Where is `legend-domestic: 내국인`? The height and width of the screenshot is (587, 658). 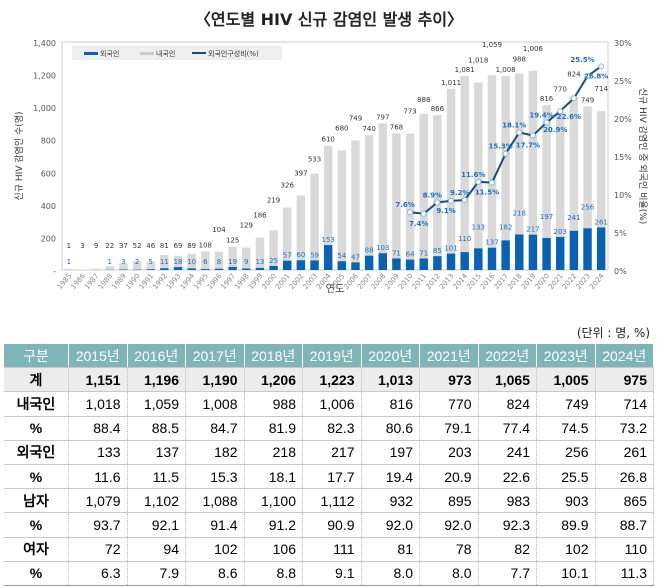 legend-domestic: 내국인 is located at coordinates (165, 53).